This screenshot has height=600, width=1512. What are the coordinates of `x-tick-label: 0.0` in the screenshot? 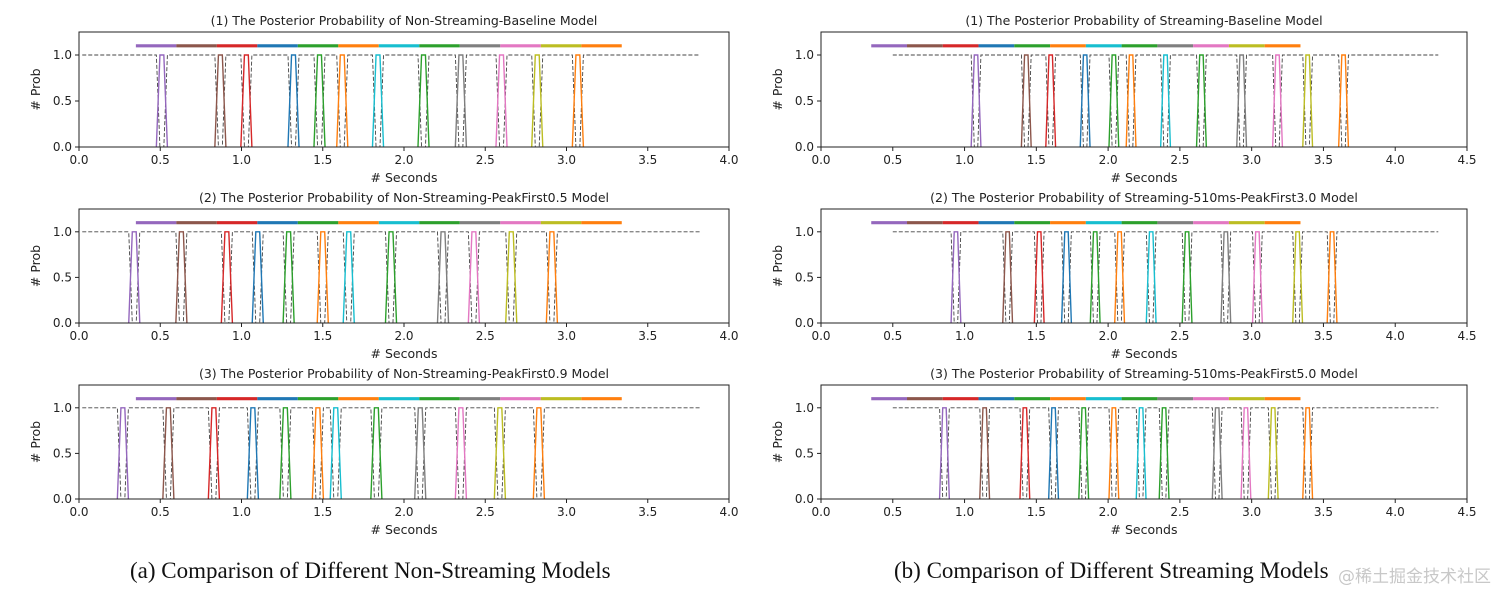 It's located at (820, 336).